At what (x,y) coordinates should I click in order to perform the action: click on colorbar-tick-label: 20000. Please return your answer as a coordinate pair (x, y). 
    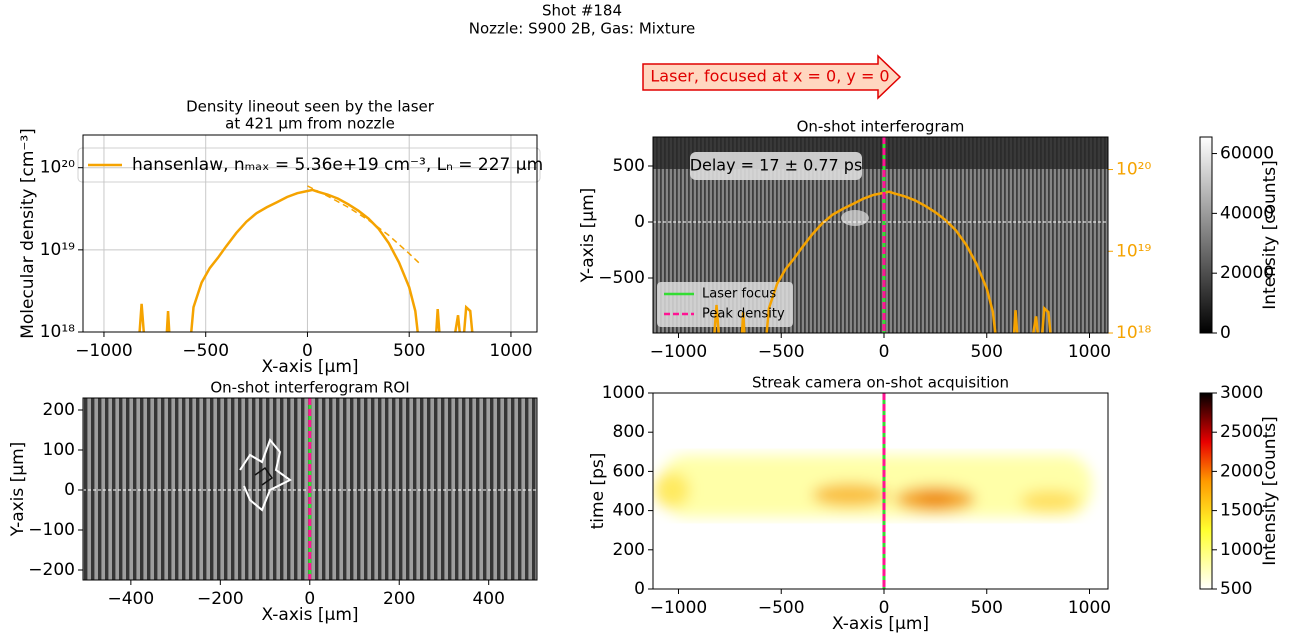
    Looking at the image, I should click on (1247, 273).